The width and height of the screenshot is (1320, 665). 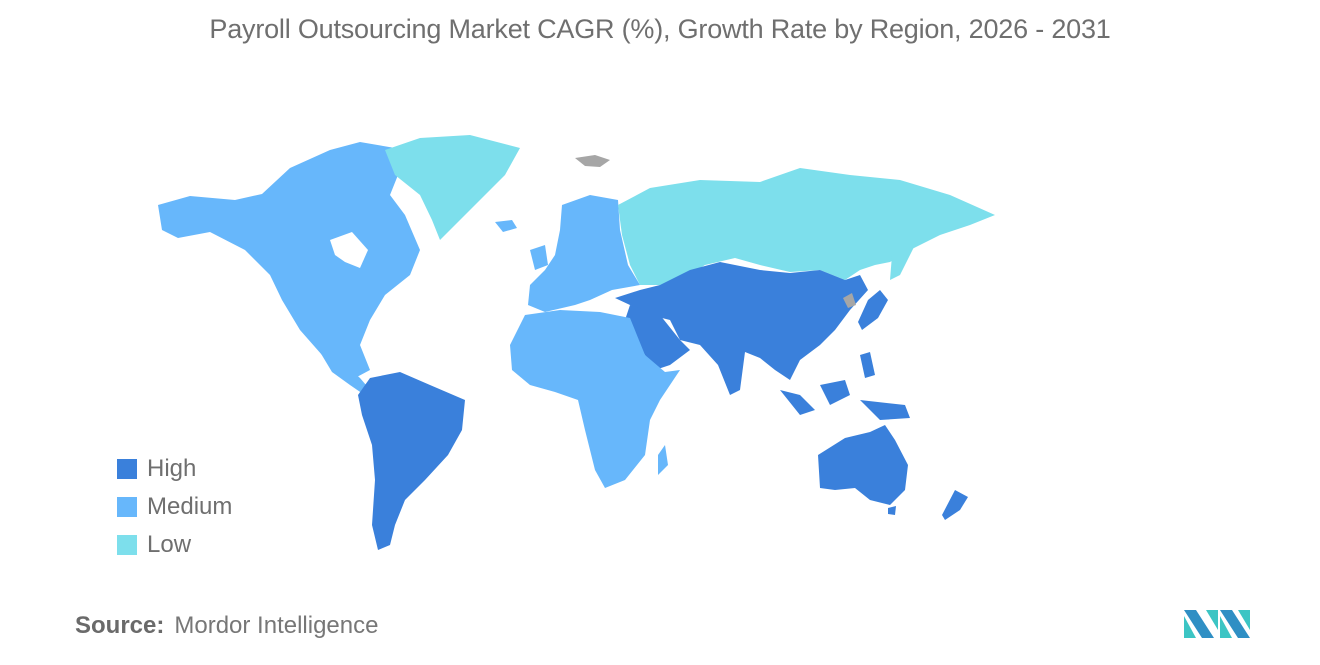 What do you see at coordinates (657, 337) in the screenshot?
I see `region-middle-east` at bounding box center [657, 337].